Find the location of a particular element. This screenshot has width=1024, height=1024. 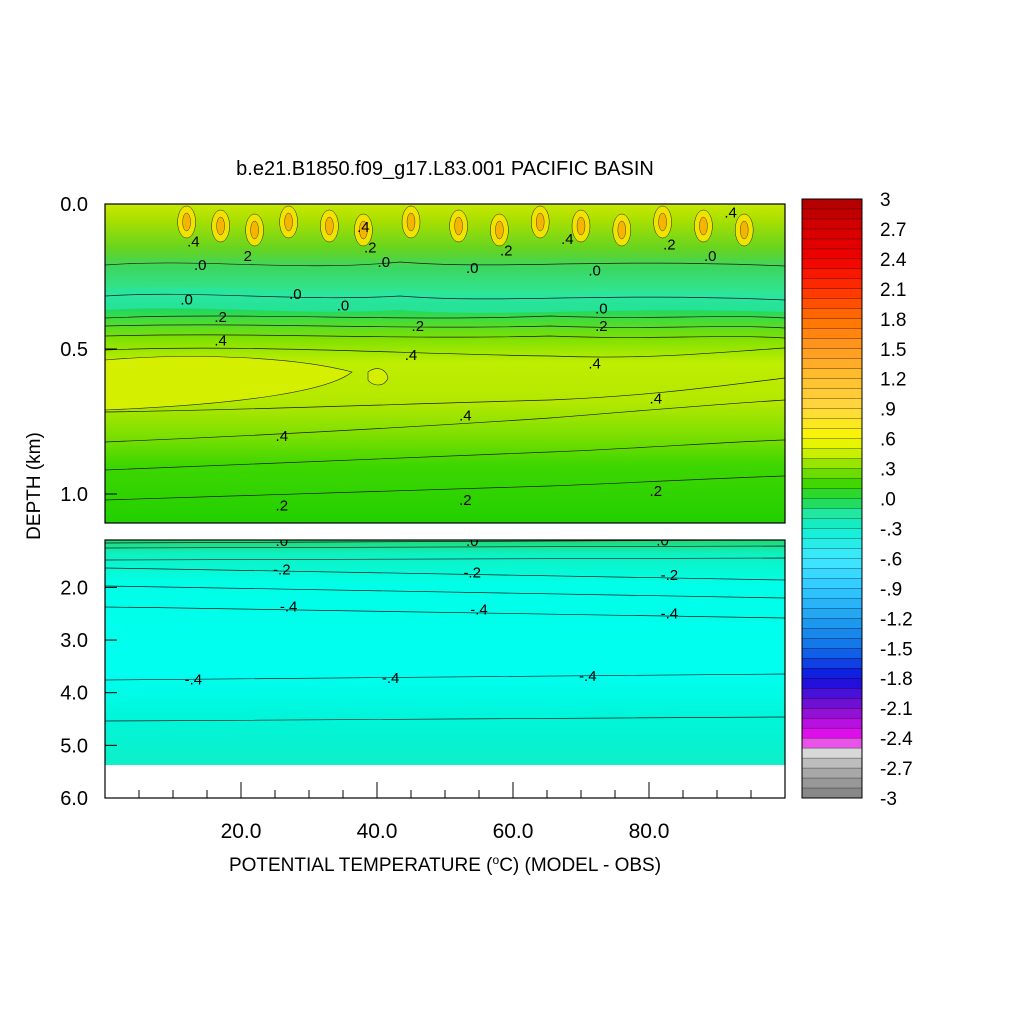

warm-tongue is located at coordinates (229, 383).